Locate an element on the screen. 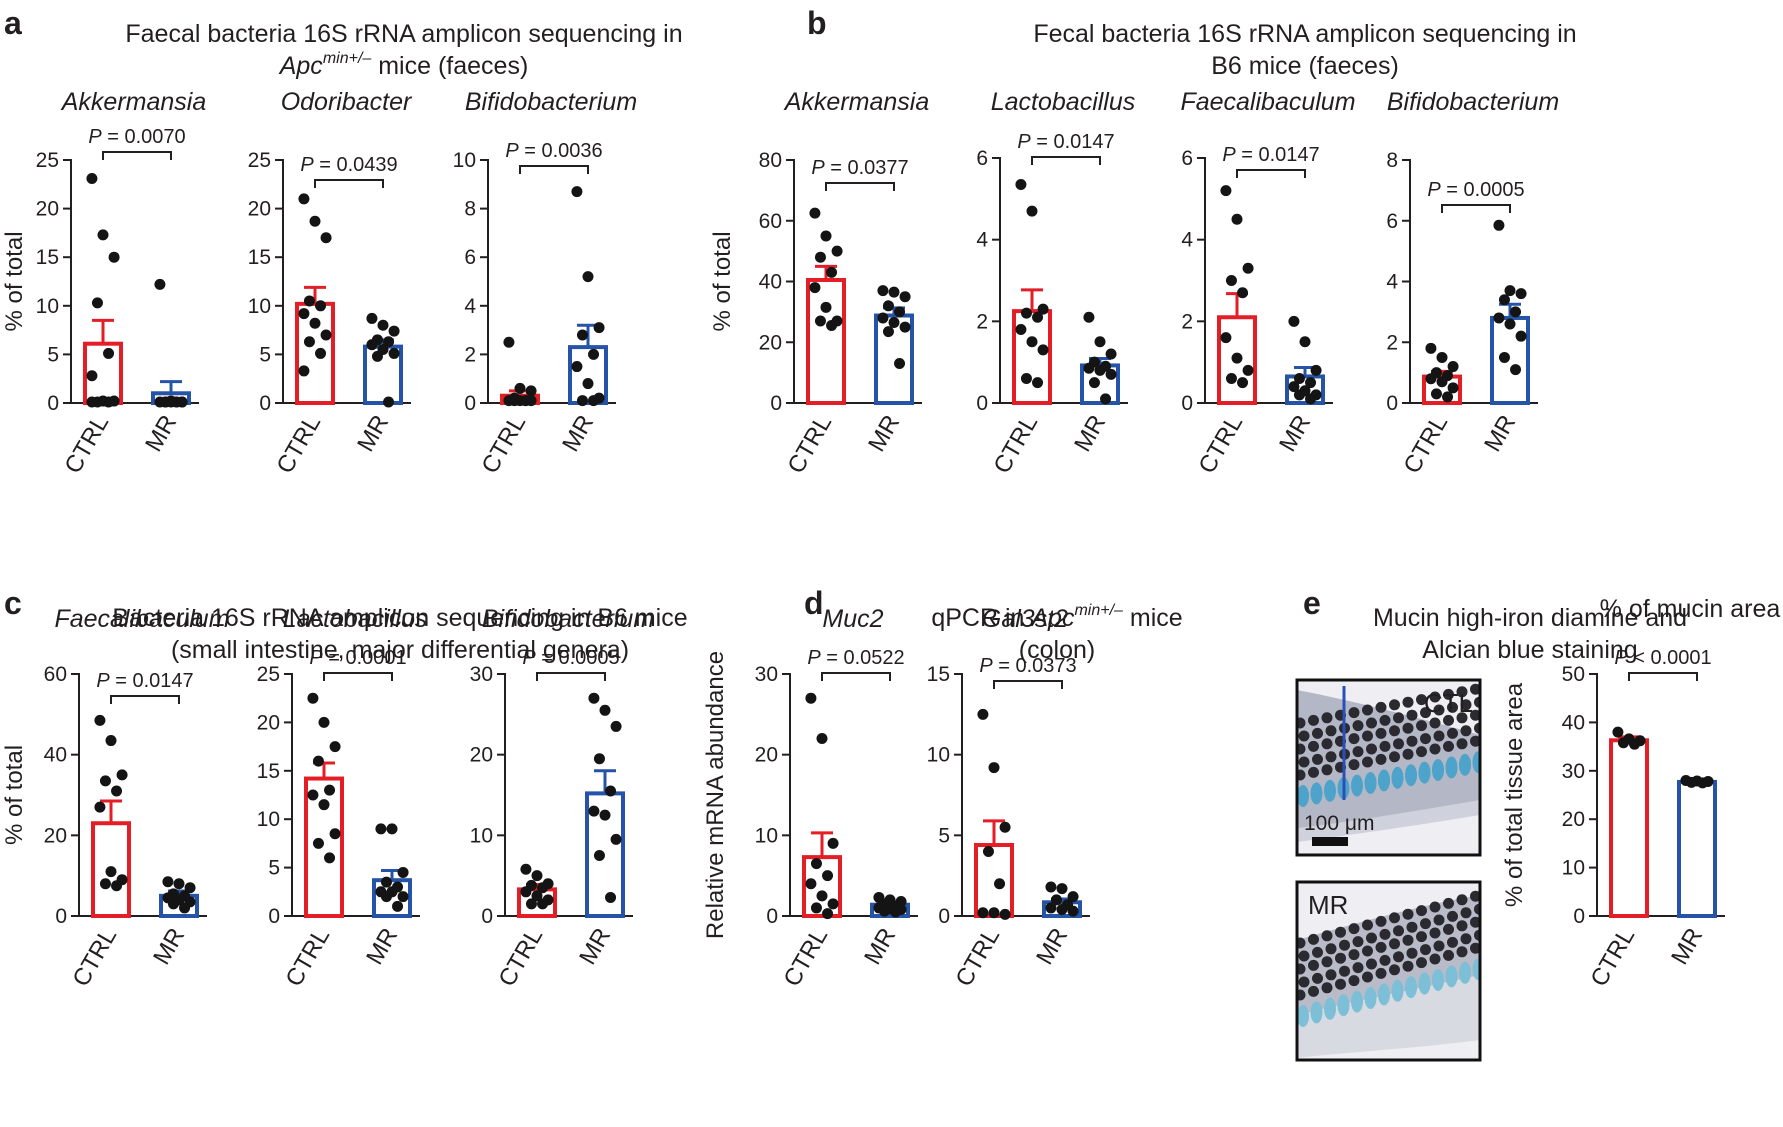 The width and height of the screenshot is (1783, 1127). p-value-label: P = 0.0070 is located at coordinates (136, 137).